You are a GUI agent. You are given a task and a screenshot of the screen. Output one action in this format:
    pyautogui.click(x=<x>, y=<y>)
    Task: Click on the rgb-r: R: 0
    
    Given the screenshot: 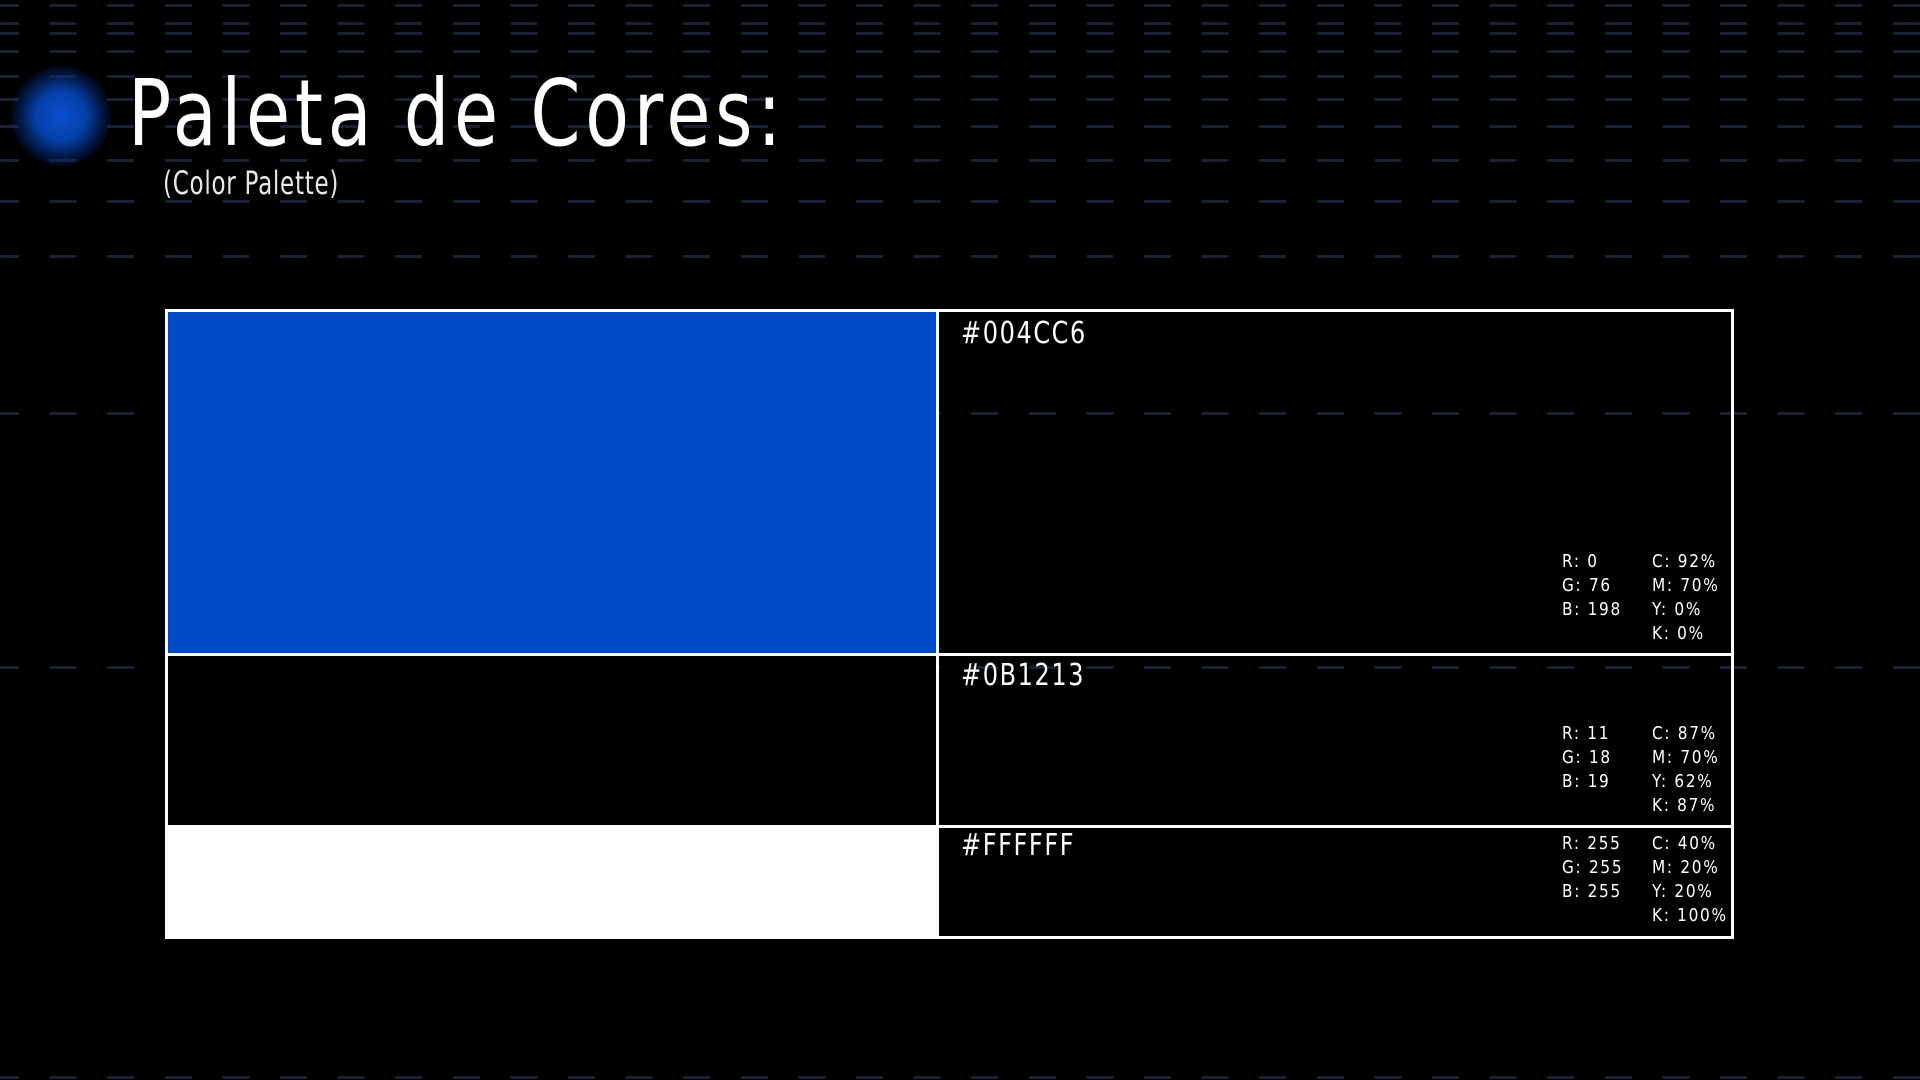 What is the action you would take?
    pyautogui.click(x=1580, y=561)
    